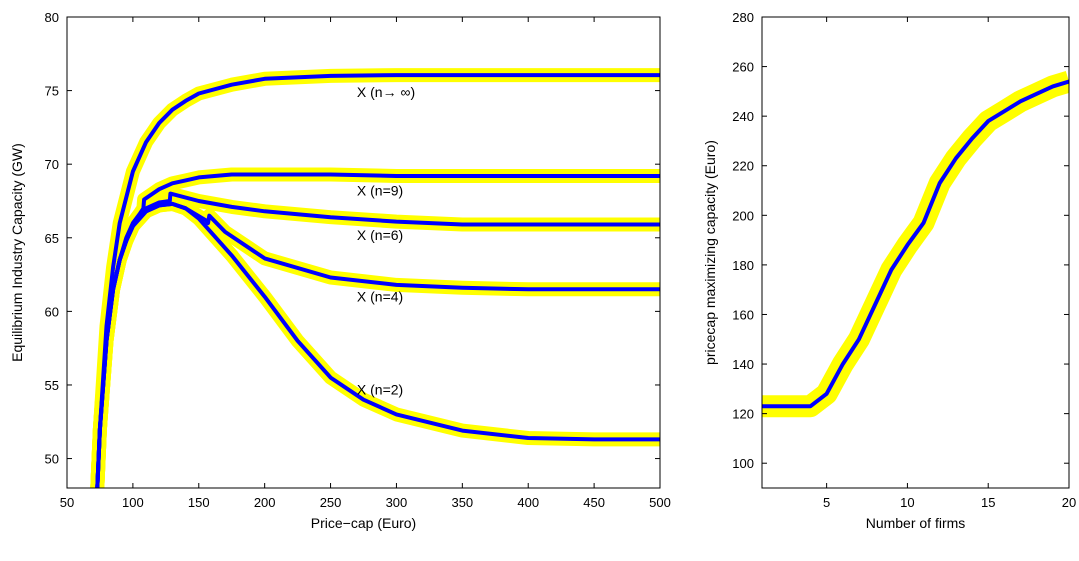 The width and height of the screenshot is (1079, 561). Describe the element at coordinates (52, 311) in the screenshot. I see `chart0-ytick-label: 60` at that location.